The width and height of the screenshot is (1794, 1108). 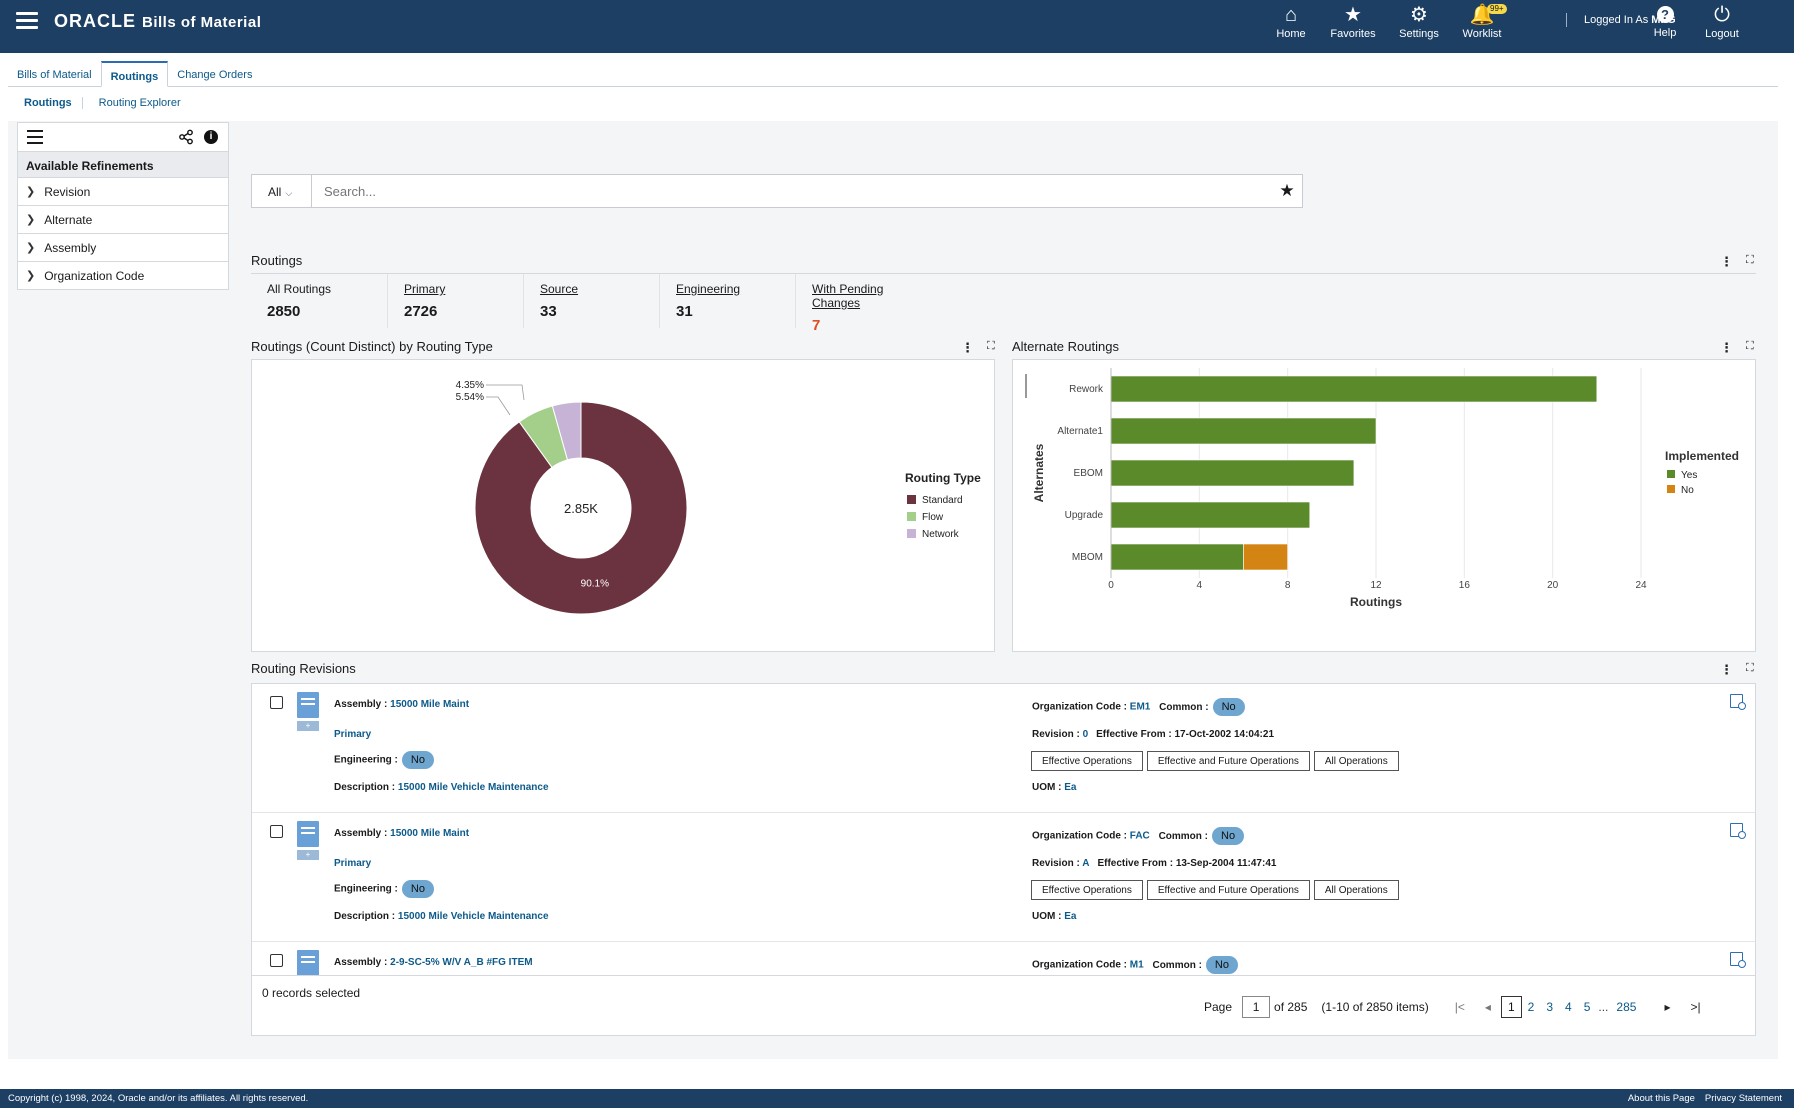 I want to click on bar-ebom-yes, so click(x=1232, y=473).